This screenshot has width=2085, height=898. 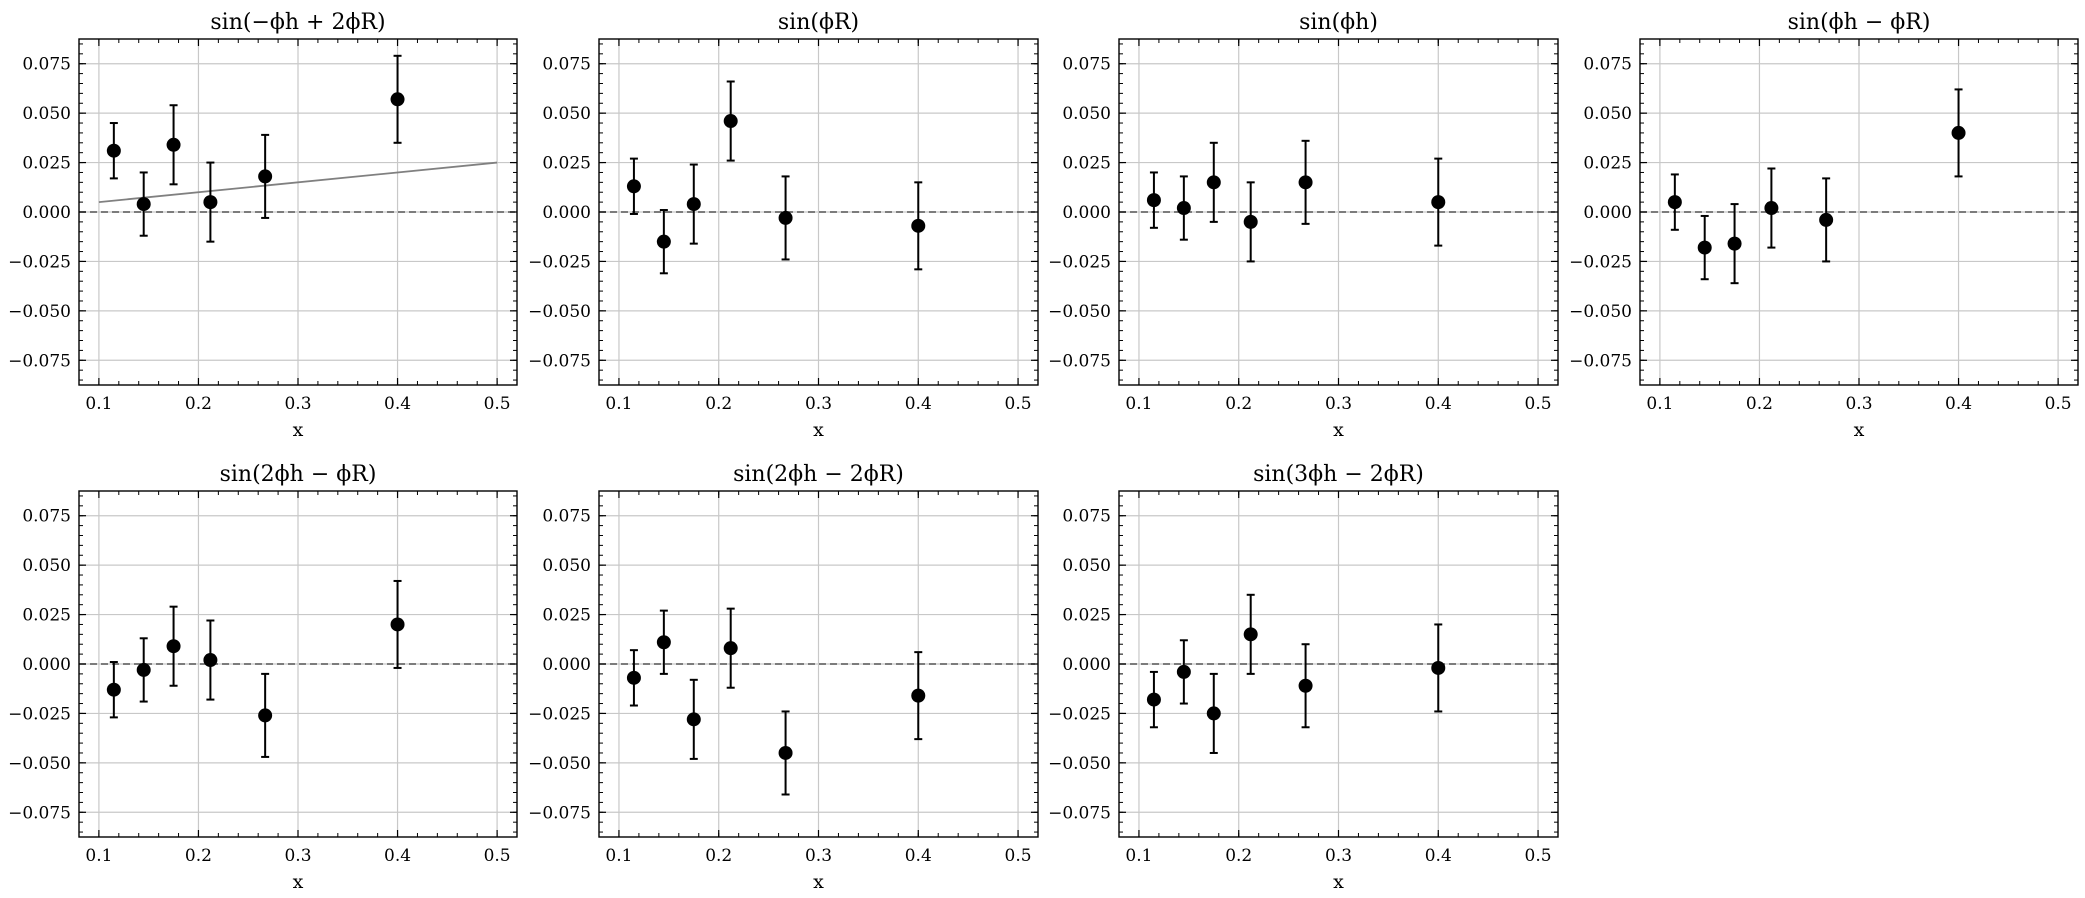 What do you see at coordinates (298, 182) in the screenshot?
I see `fit-line` at bounding box center [298, 182].